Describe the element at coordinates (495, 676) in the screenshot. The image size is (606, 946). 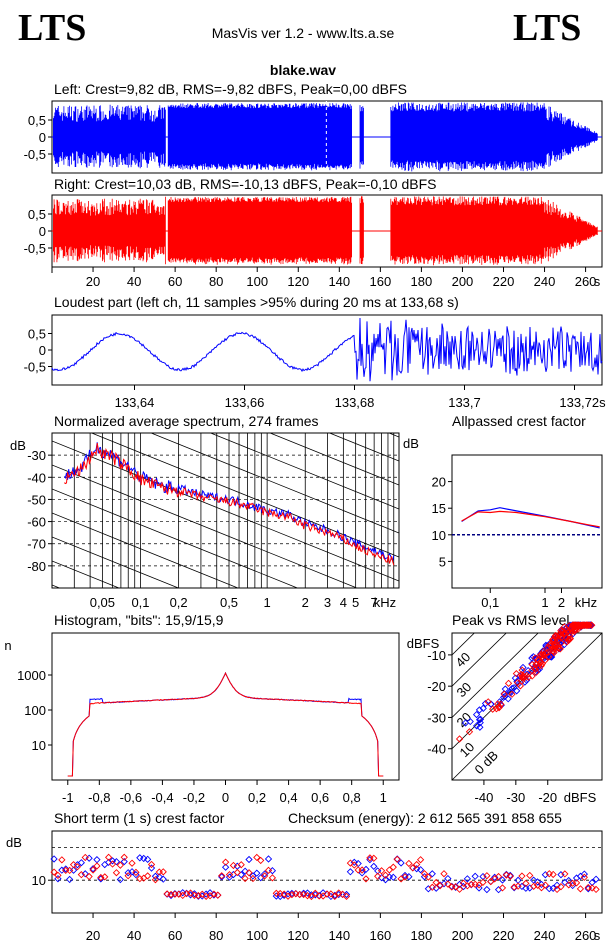
I see `diagonal-line` at that location.